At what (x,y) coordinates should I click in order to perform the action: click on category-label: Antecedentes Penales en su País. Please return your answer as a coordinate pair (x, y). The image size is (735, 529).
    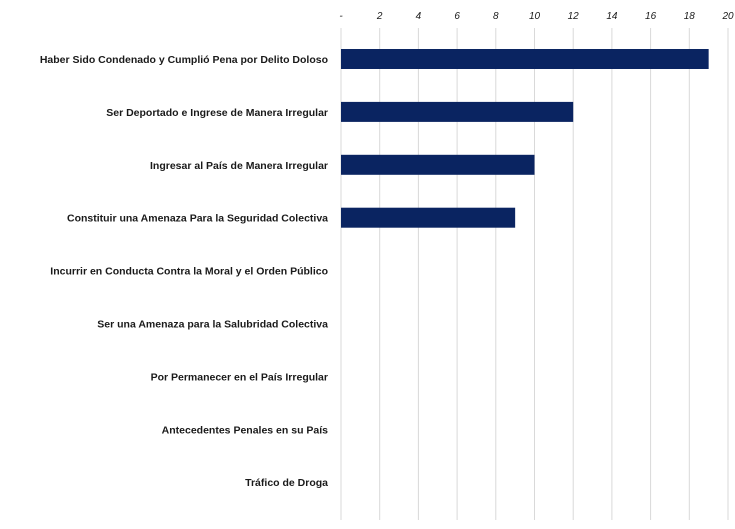
    Looking at the image, I should click on (245, 430).